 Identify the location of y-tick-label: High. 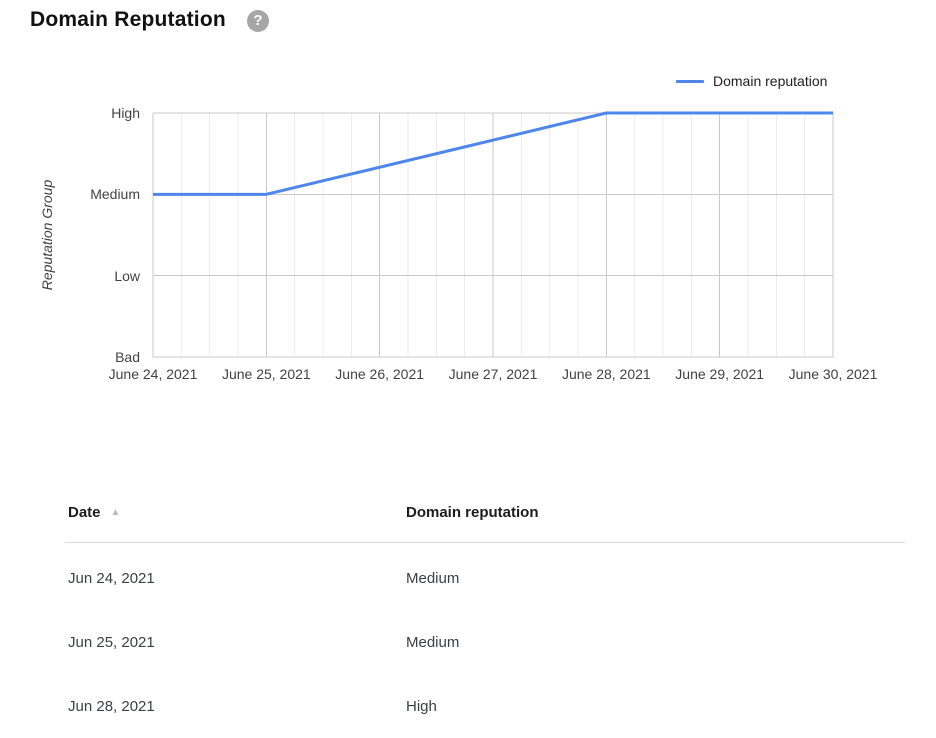
(125, 113).